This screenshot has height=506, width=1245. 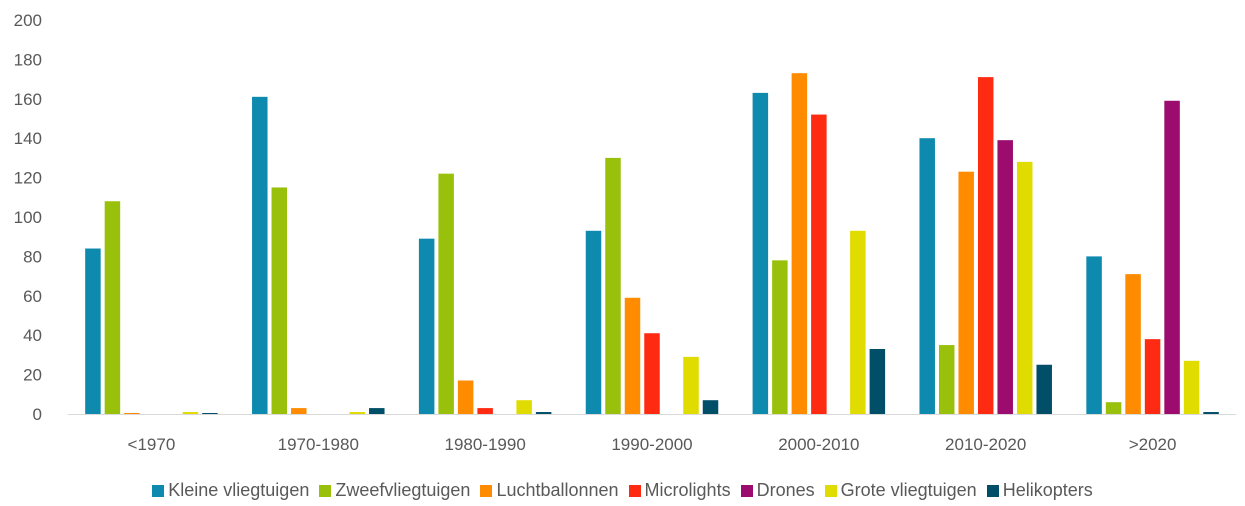 I want to click on y-tick-label: 0, so click(x=37, y=414).